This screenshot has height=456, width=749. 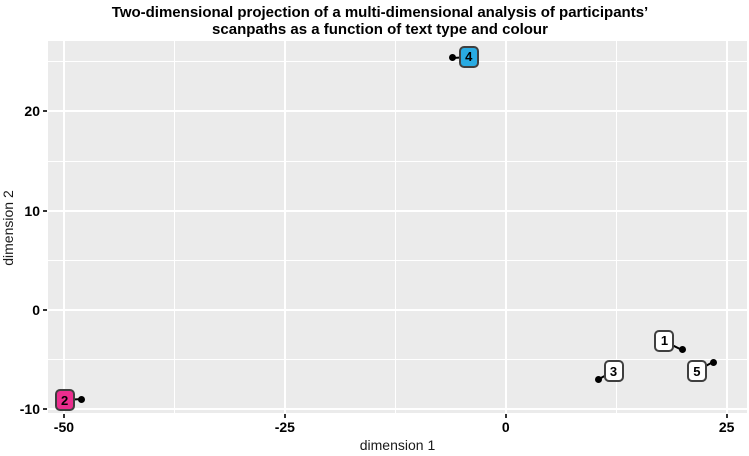 What do you see at coordinates (696, 371) in the screenshot?
I see `point-label-5: 5` at bounding box center [696, 371].